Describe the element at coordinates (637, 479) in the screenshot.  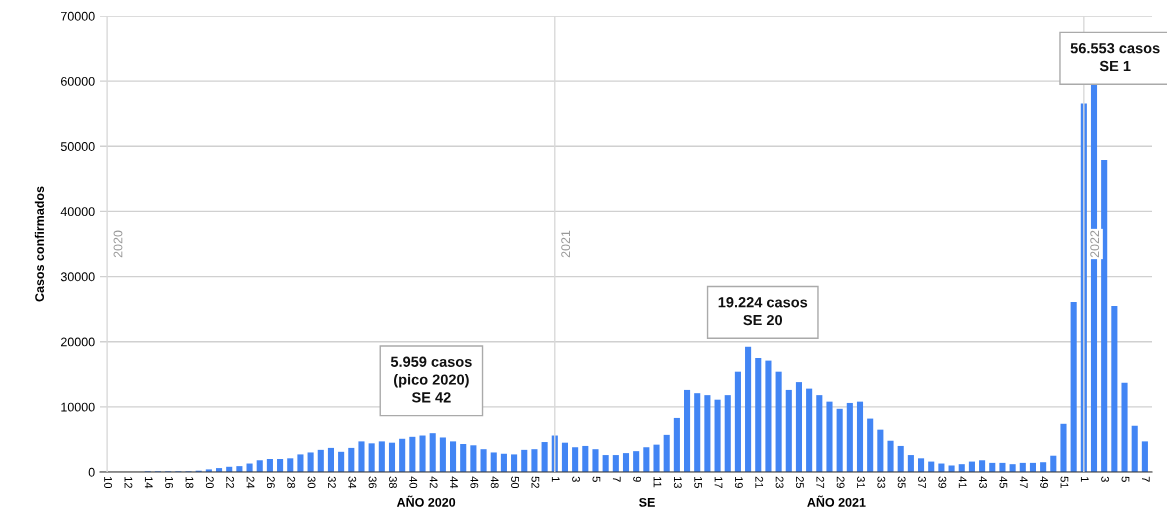
I see `x-tick-label: 9` at that location.